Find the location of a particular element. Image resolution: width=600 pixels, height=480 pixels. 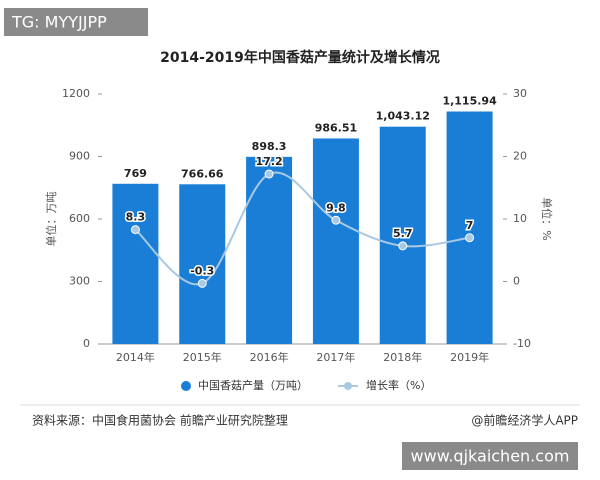

y-tick-label: 0 is located at coordinates (86, 343).